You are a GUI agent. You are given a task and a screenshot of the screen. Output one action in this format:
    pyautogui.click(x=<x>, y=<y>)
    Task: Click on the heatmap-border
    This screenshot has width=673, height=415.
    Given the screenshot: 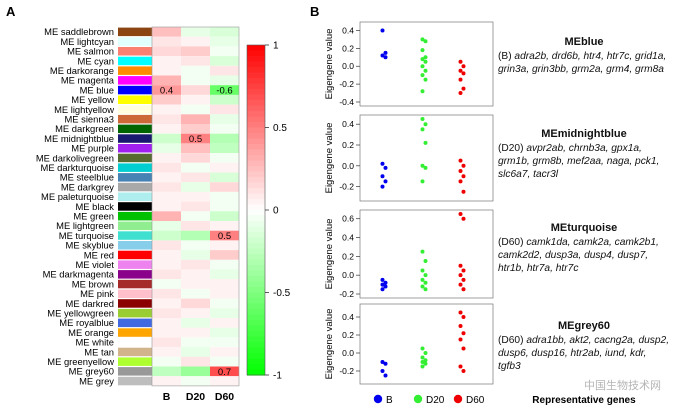 What is the action you would take?
    pyautogui.click(x=195, y=206)
    